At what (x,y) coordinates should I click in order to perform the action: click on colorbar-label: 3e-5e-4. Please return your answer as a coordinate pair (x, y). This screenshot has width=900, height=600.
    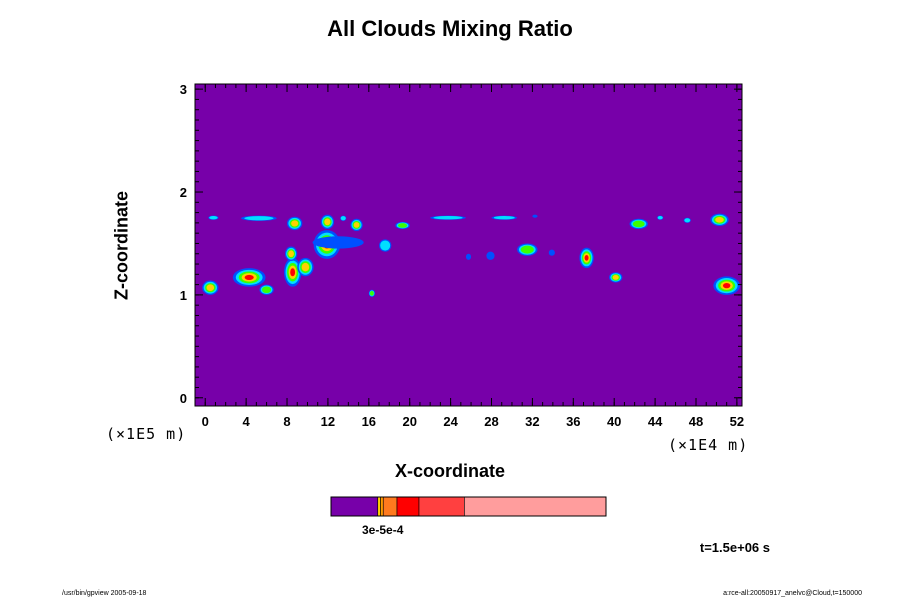
    Looking at the image, I should click on (383, 530).